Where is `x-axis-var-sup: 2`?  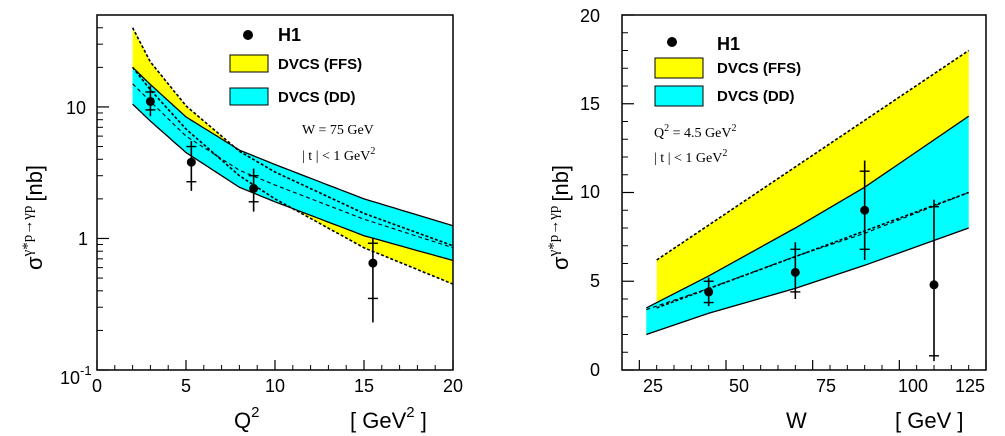
x-axis-var-sup: 2 is located at coordinates (255, 412).